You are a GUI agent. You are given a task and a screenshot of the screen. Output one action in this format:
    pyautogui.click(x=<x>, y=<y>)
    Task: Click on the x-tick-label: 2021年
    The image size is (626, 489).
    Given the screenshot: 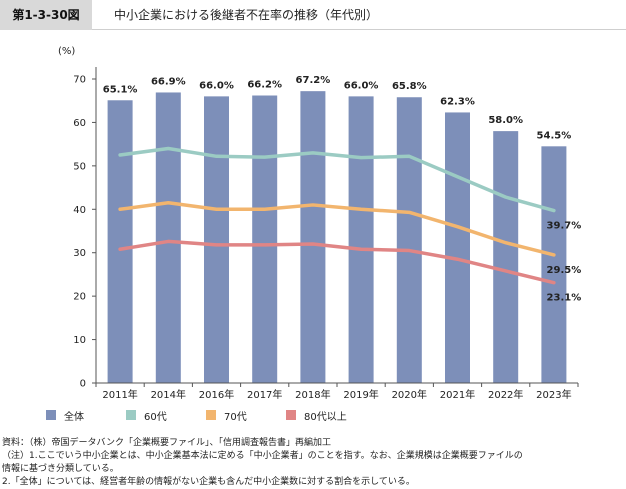 What is the action you would take?
    pyautogui.click(x=457, y=394)
    